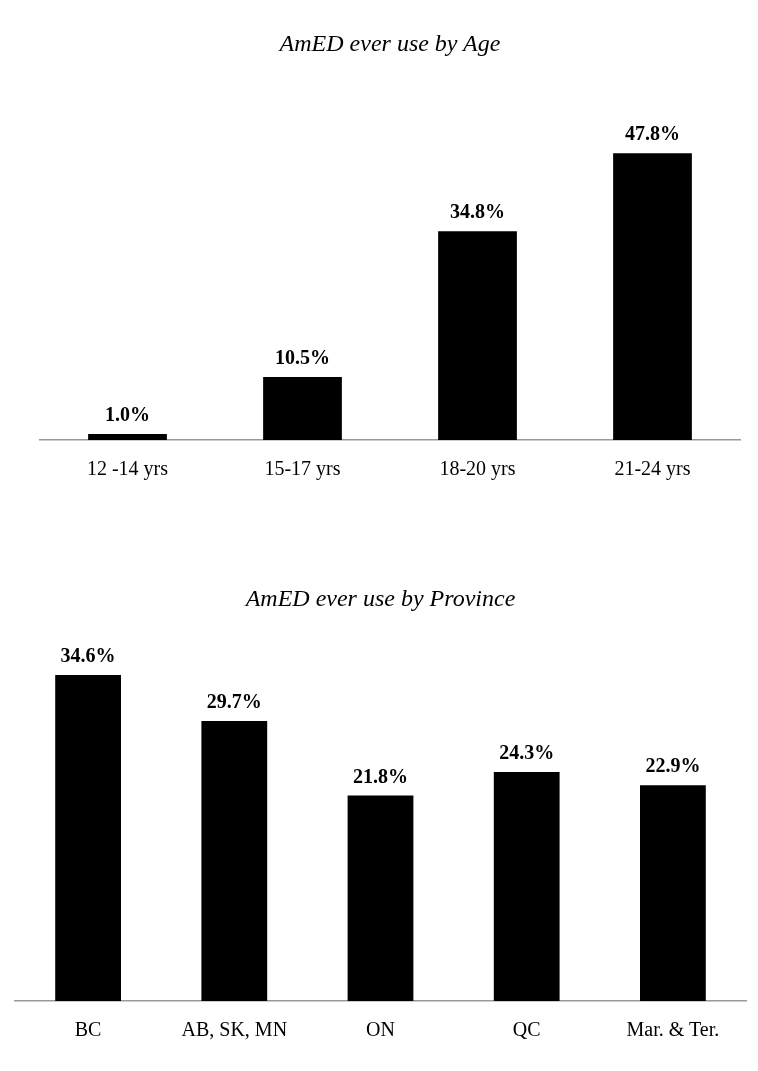 The height and width of the screenshot is (1071, 758). I want to click on data-label: 10.5%, so click(302, 357).